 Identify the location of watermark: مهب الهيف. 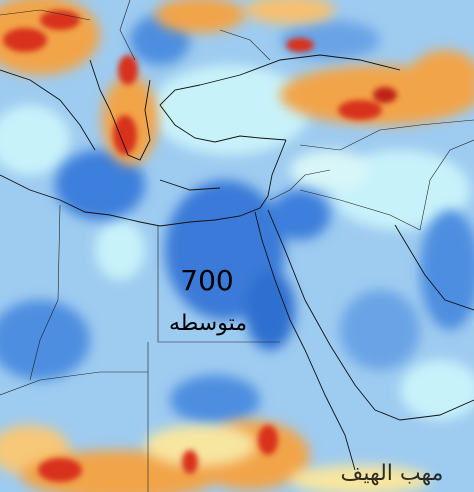
(392, 473).